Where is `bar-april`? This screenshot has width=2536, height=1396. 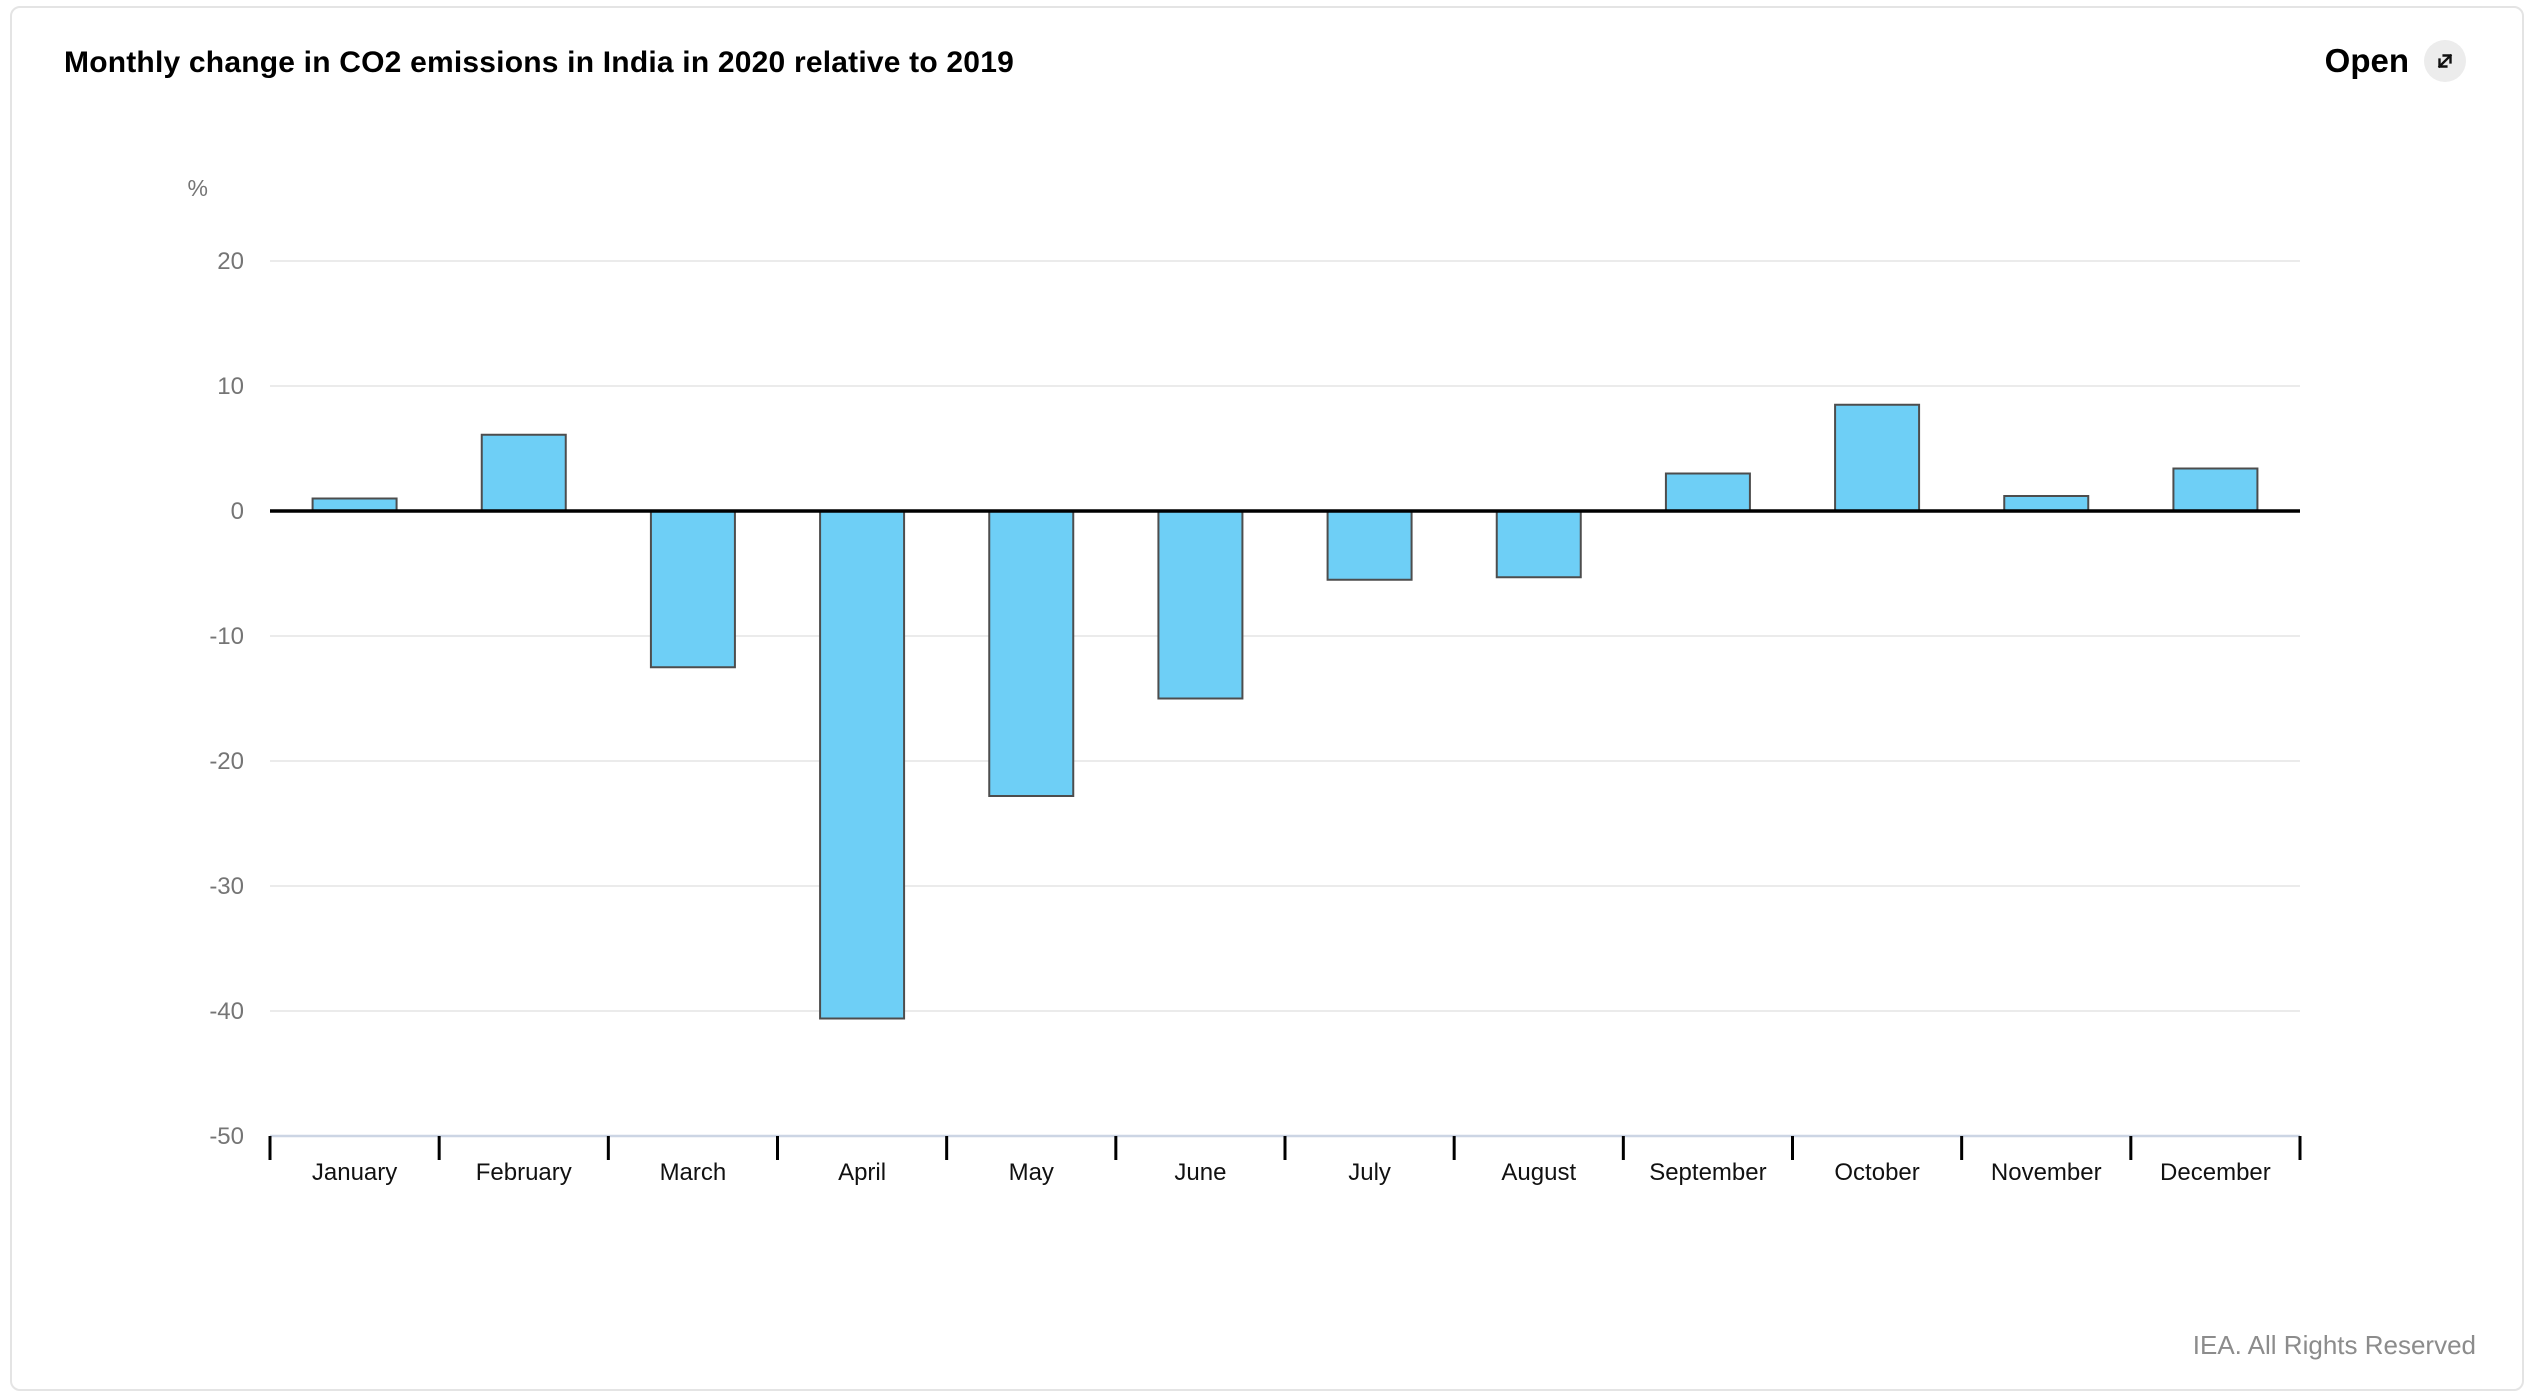 bar-april is located at coordinates (862, 765).